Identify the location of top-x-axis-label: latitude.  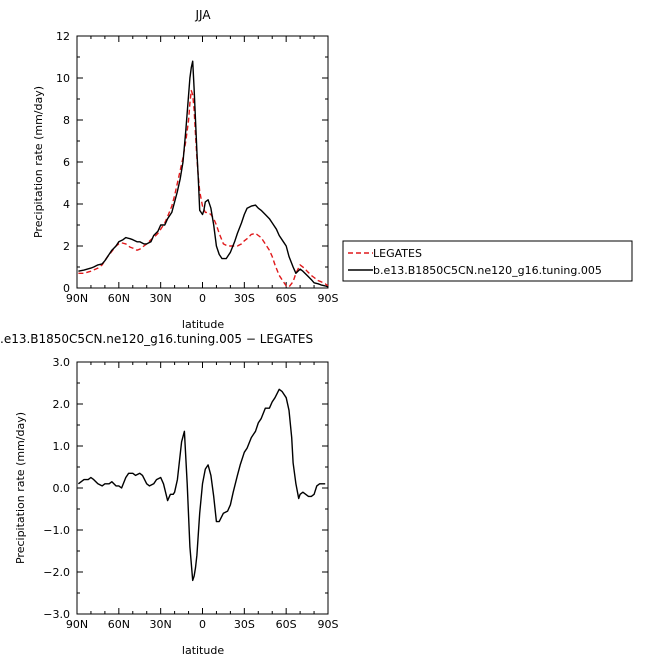
(203, 324).